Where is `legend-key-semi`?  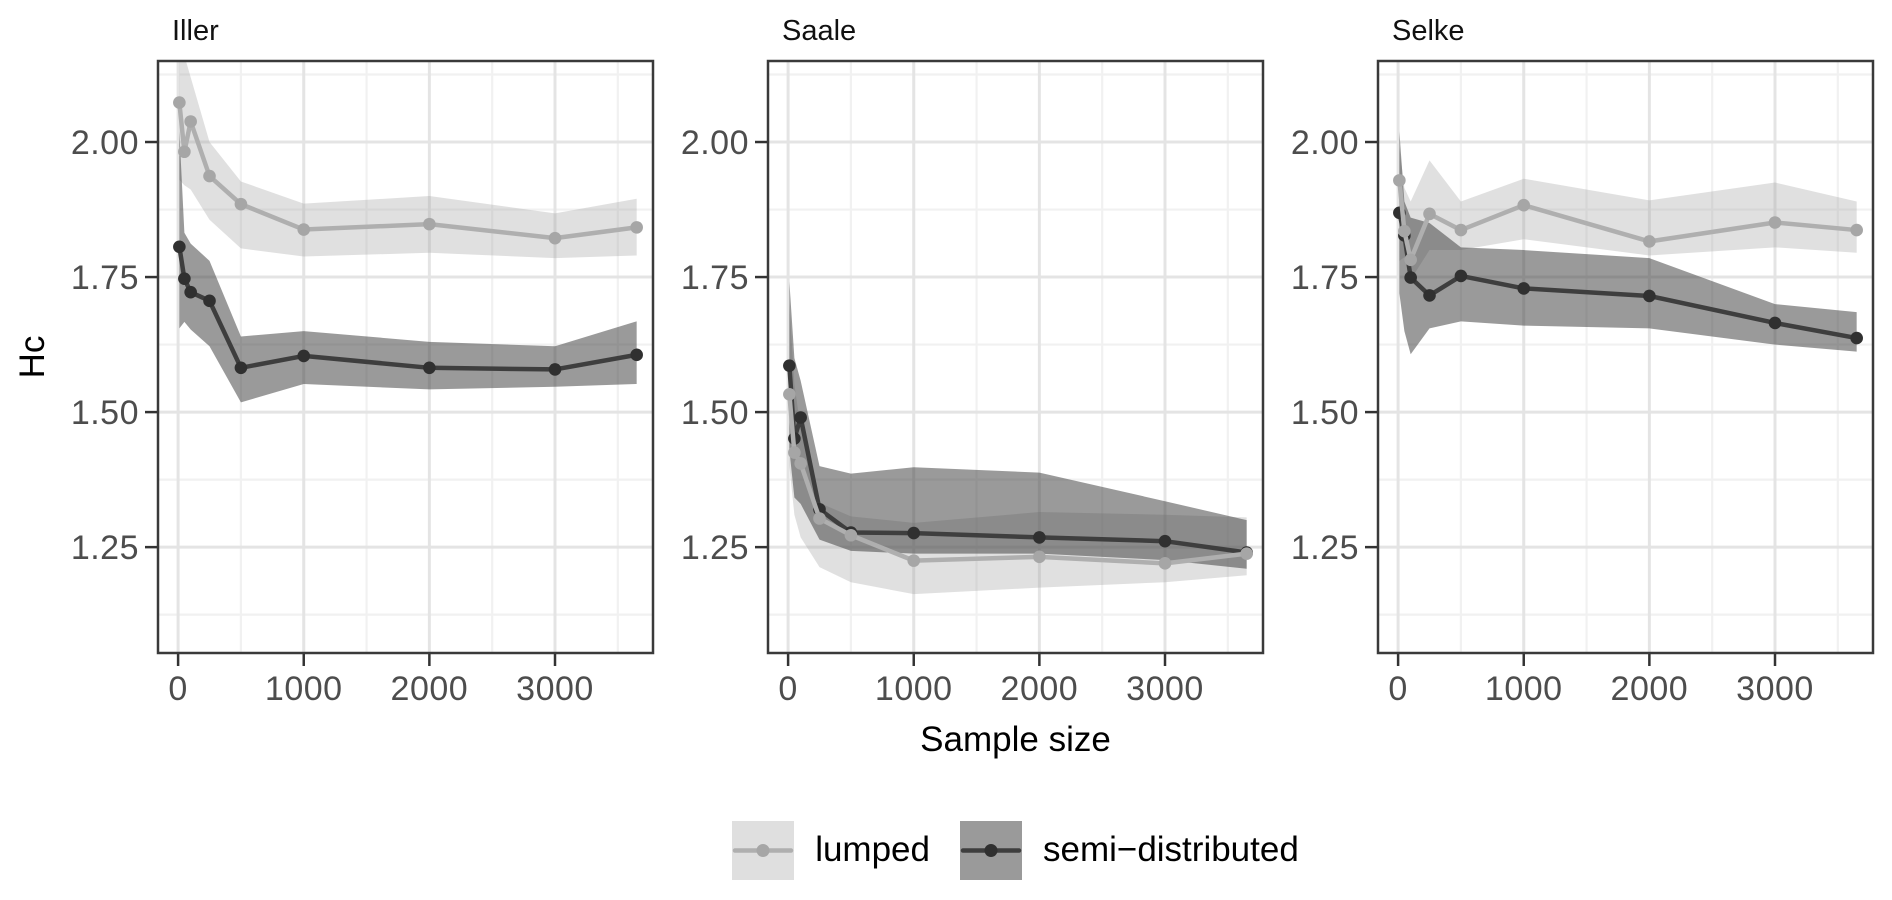
legend-key-semi is located at coordinates (991, 850).